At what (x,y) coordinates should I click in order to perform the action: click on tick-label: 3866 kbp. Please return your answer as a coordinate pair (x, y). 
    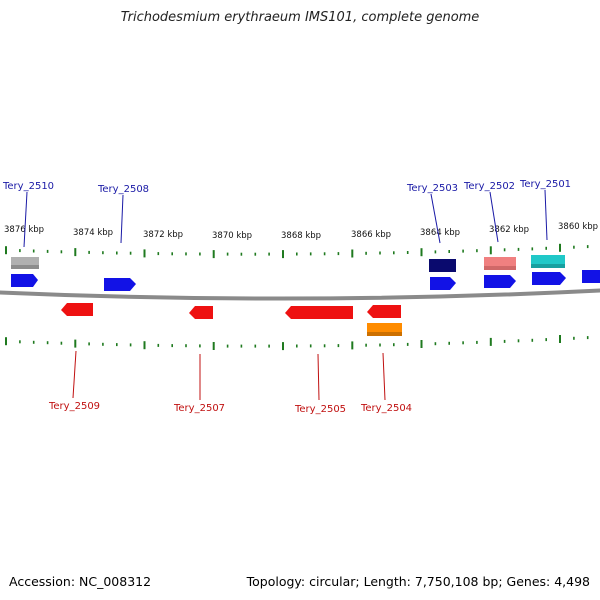
    Looking at the image, I should click on (371, 235).